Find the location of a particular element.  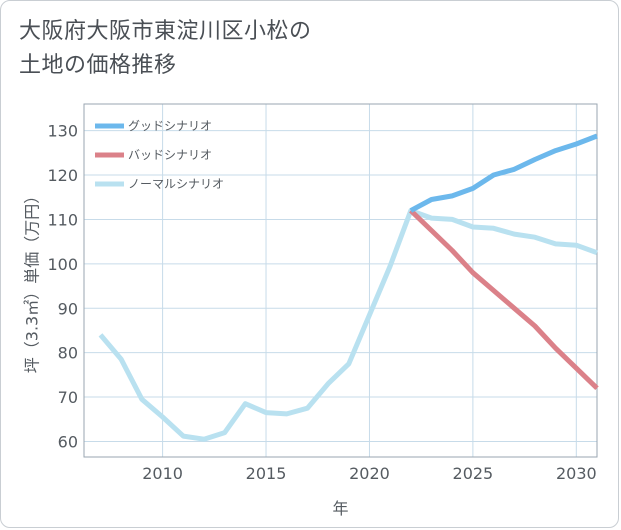

legend-label-2: ノーマルシナリオ is located at coordinates (176, 184).